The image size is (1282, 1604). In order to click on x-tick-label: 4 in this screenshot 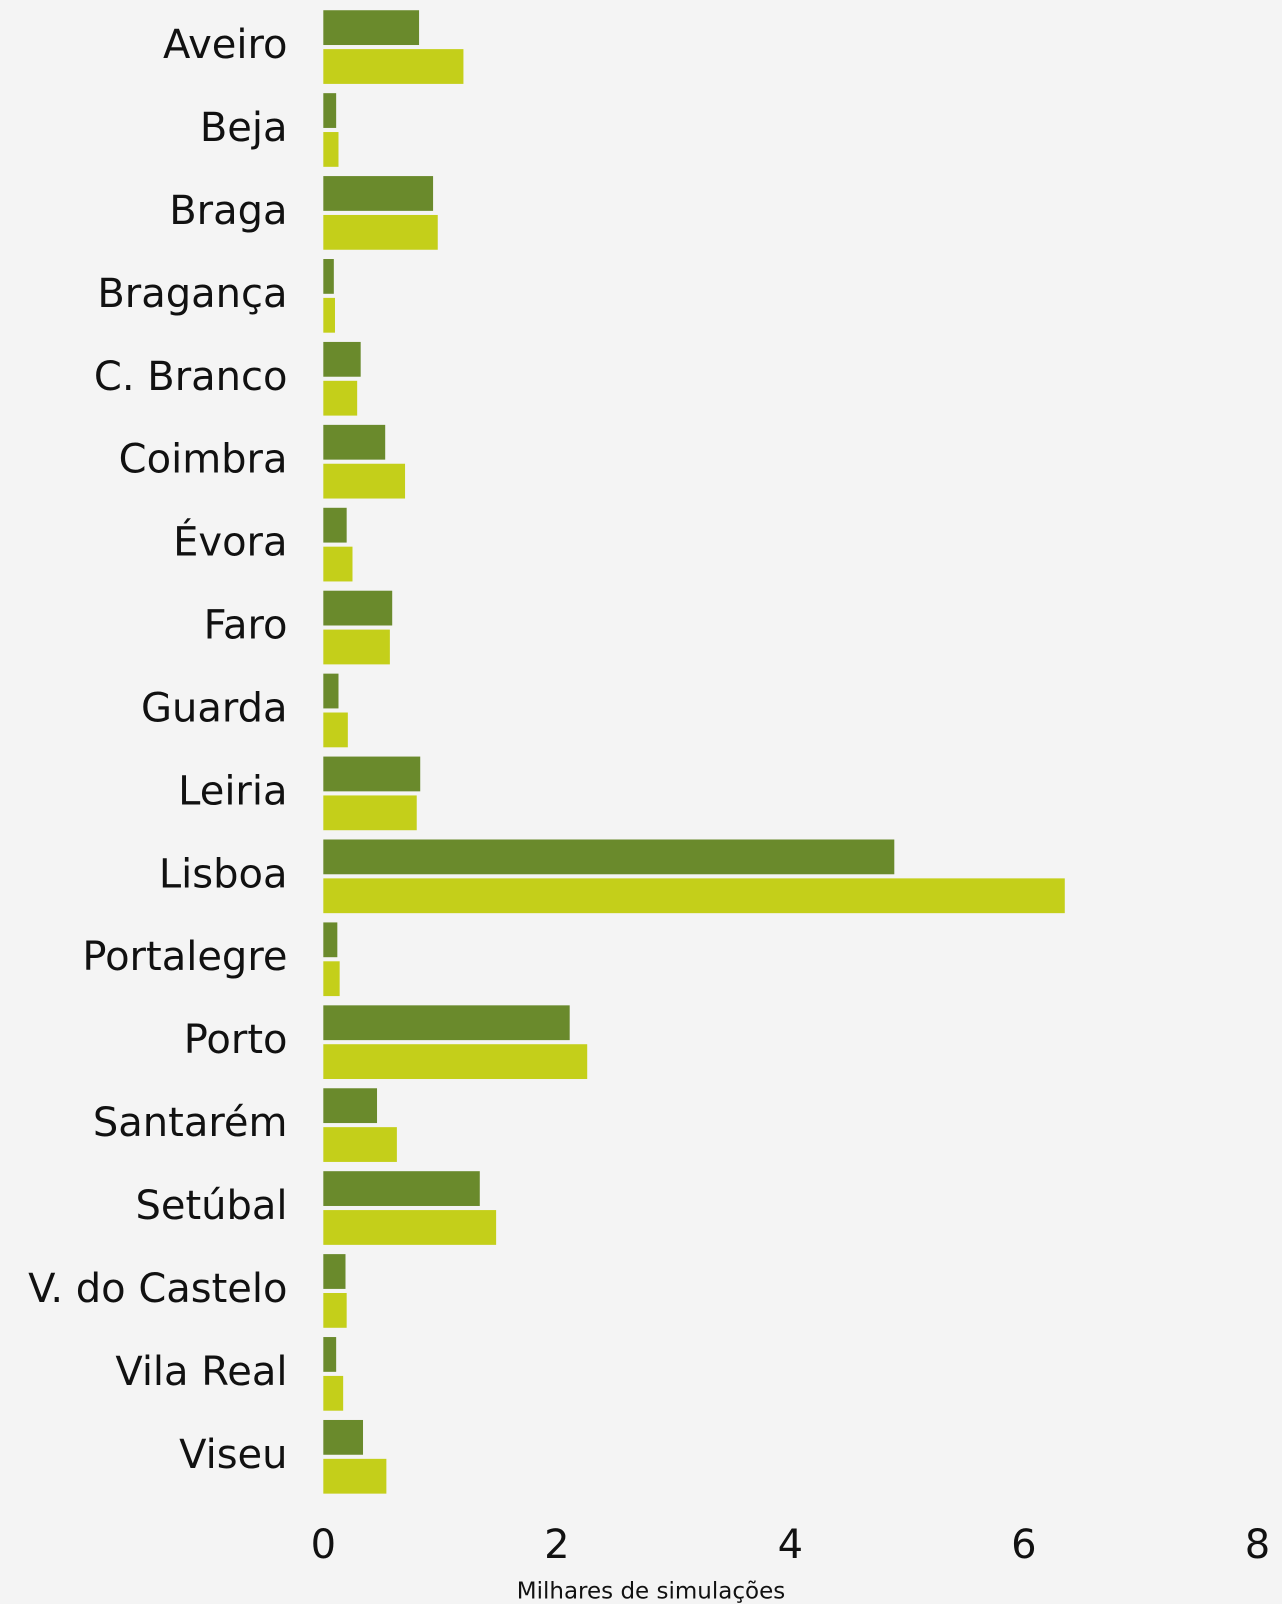, I will do `click(790, 1545)`.